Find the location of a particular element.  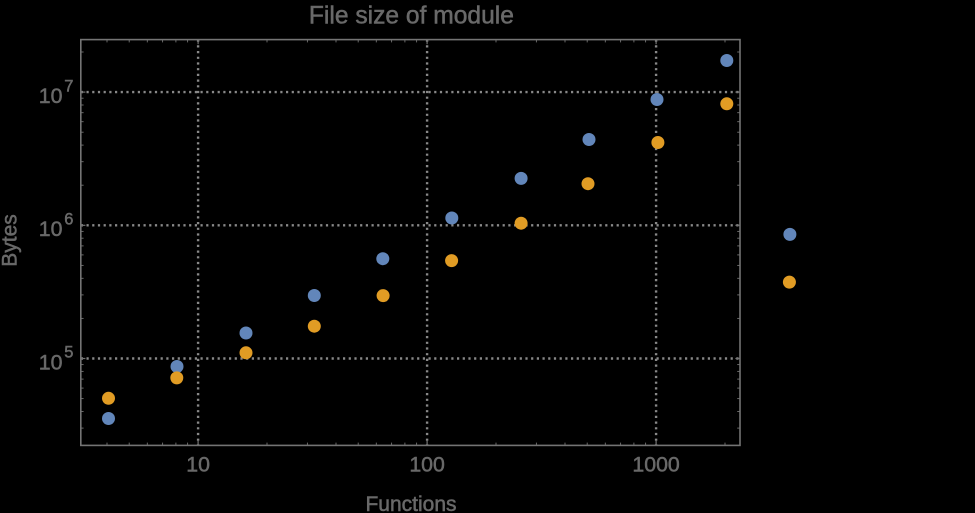

svg-text: Functions is located at coordinates (410, 503).